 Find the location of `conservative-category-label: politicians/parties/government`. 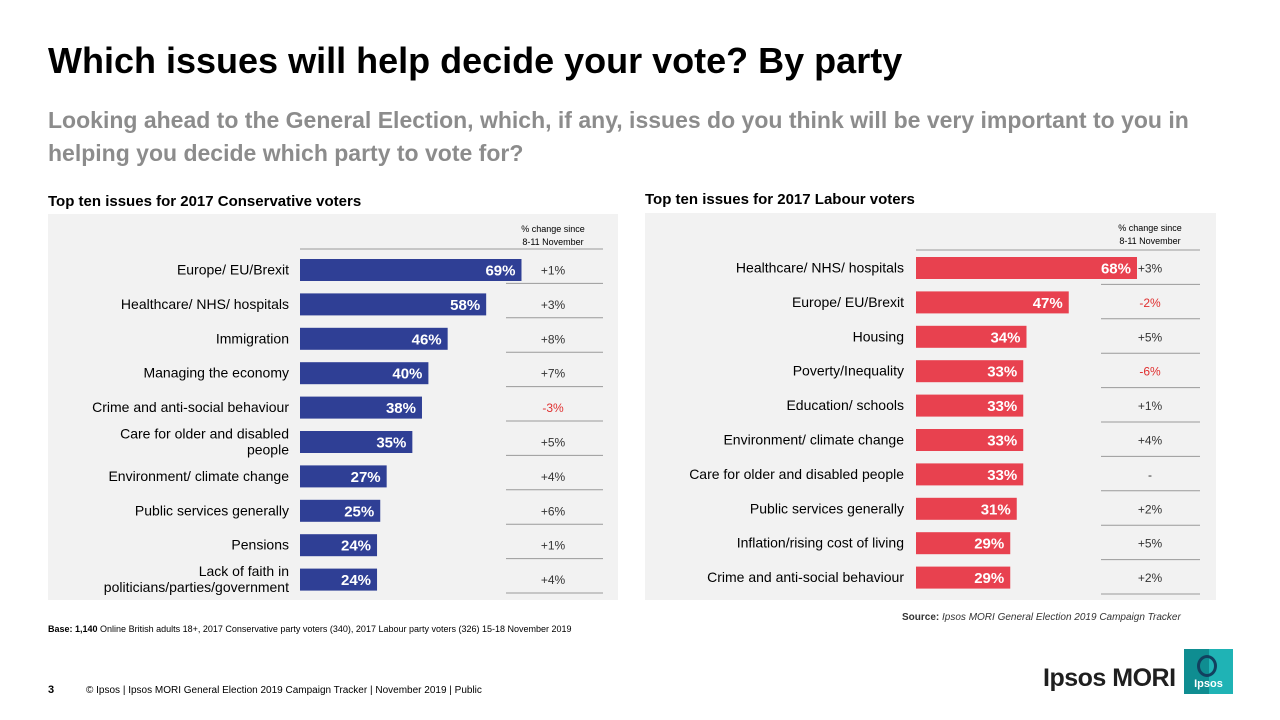

conservative-category-label: politicians/parties/government is located at coordinates (196, 587).